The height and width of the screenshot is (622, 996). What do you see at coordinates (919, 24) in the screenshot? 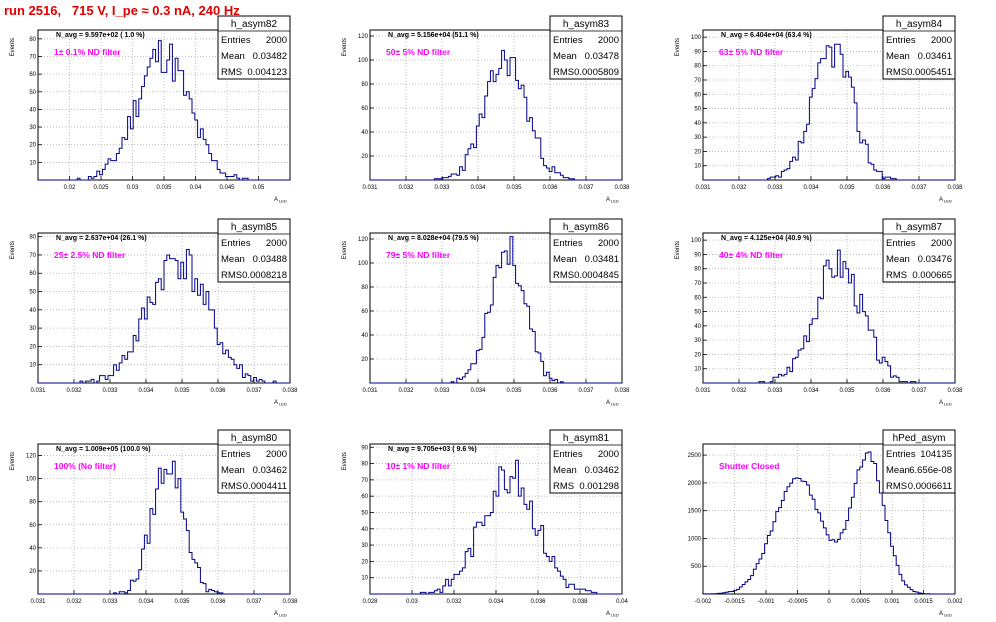
I see `histogram-name: h_asym84` at bounding box center [919, 24].